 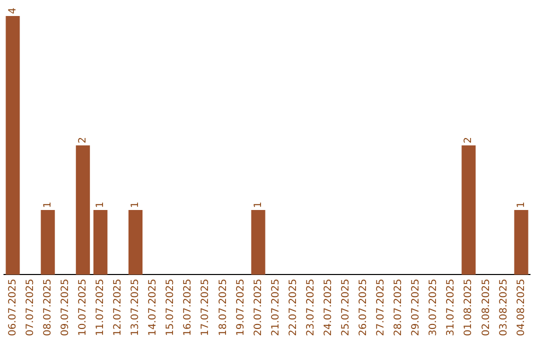 What do you see at coordinates (451, 307) in the screenshot?
I see `x-tick-label: 31.07.2025` at bounding box center [451, 307].